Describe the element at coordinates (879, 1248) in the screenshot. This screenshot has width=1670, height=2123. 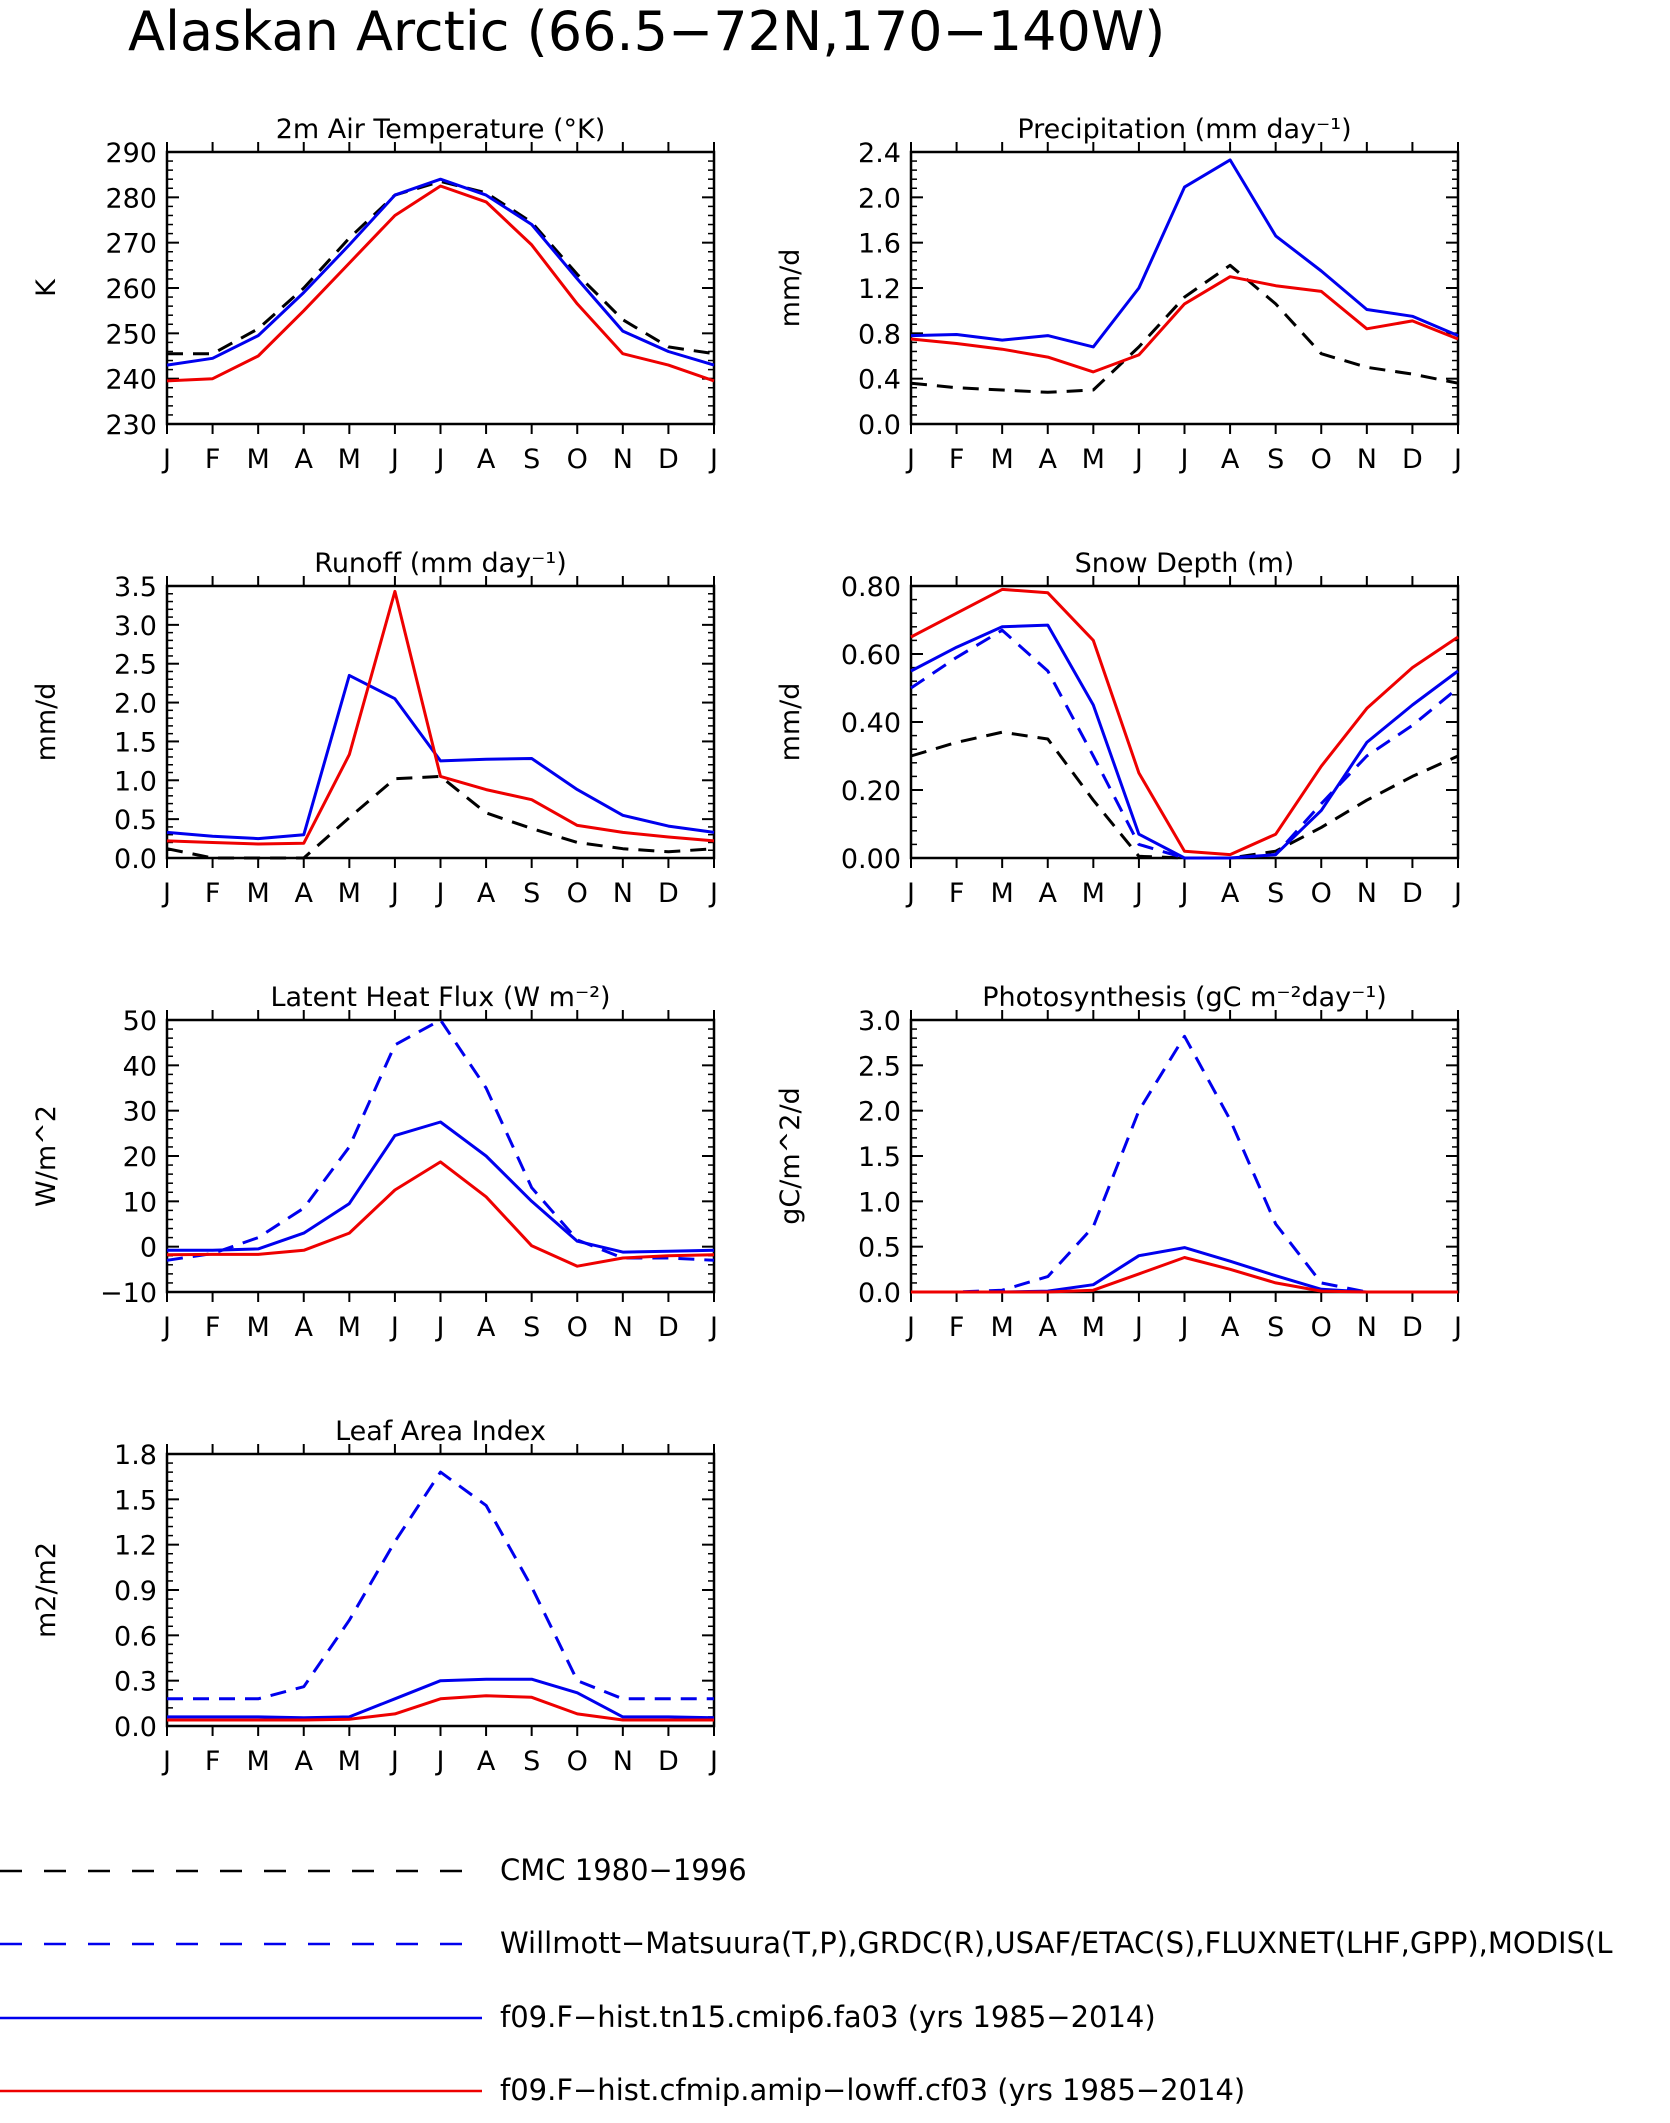
I see `y-tick-label: 0.5` at that location.